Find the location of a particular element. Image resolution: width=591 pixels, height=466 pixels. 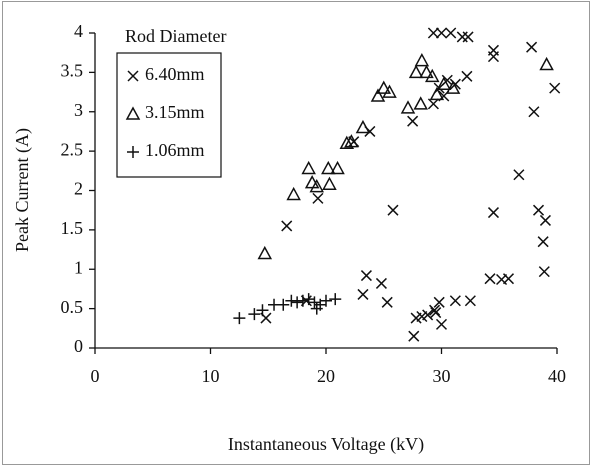

y-tick-label: 3 is located at coordinates (78, 110).